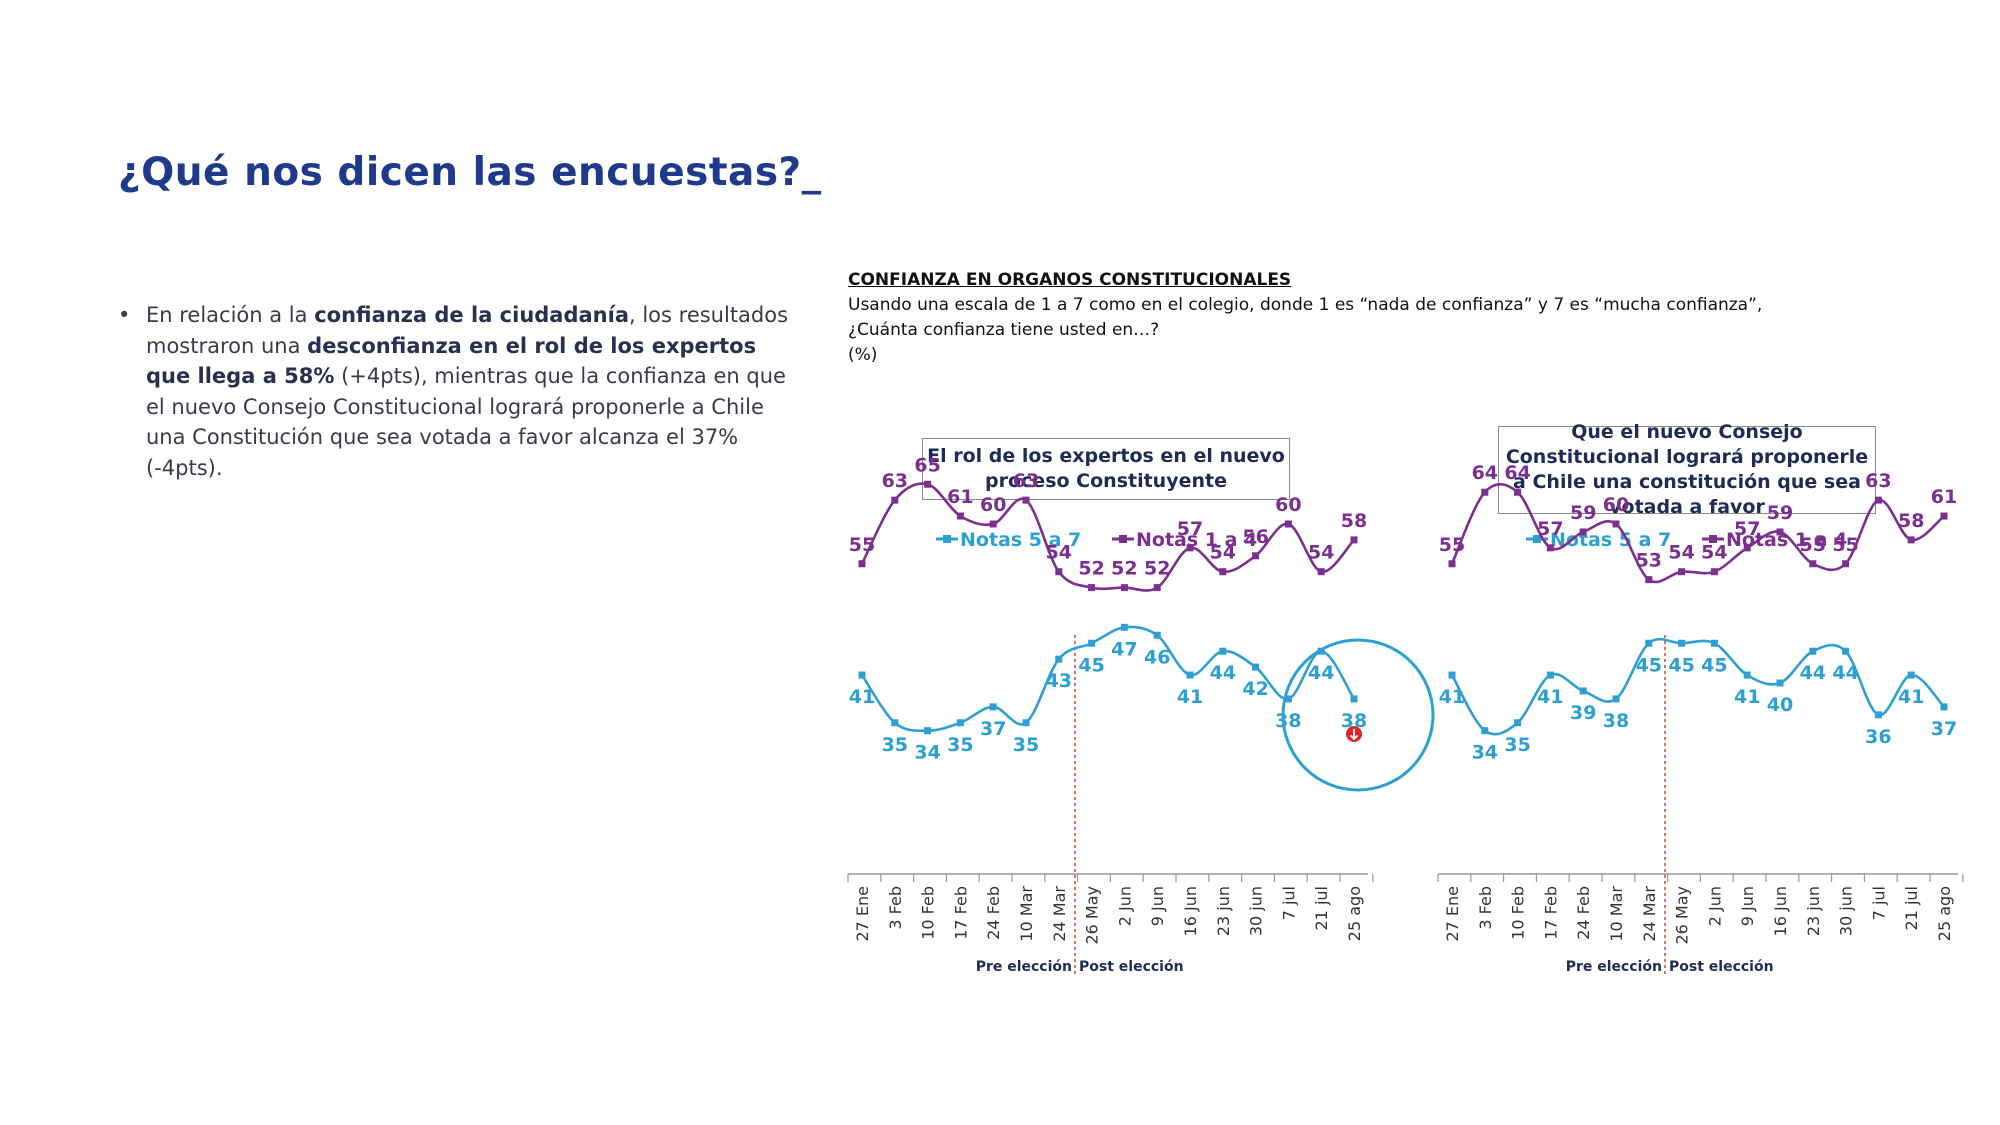 This screenshot has width=2000, height=1125. What do you see at coordinates (1196, 540) in the screenshot?
I see `legend-label-0-1: Notas 1 a 4` at bounding box center [1196, 540].